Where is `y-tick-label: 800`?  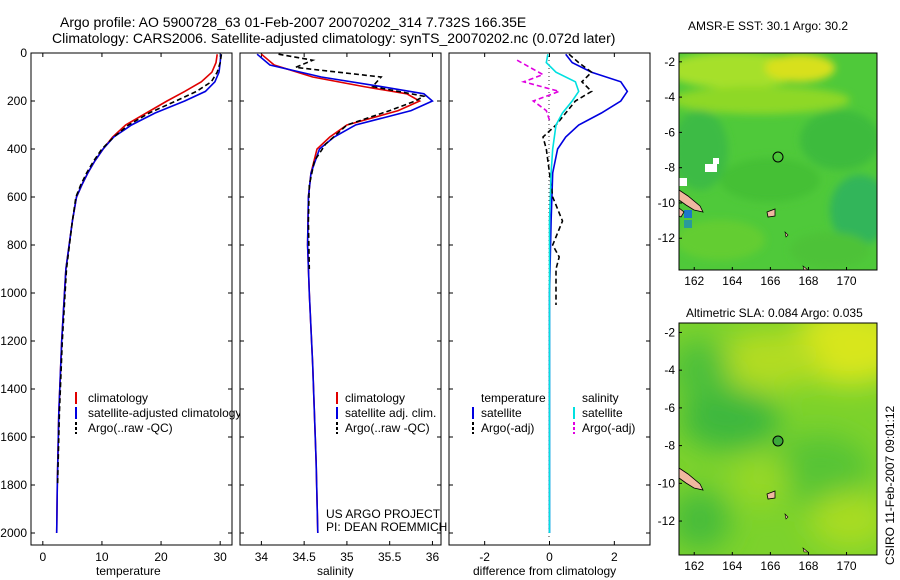 y-tick-label: 800 is located at coordinates (17, 245).